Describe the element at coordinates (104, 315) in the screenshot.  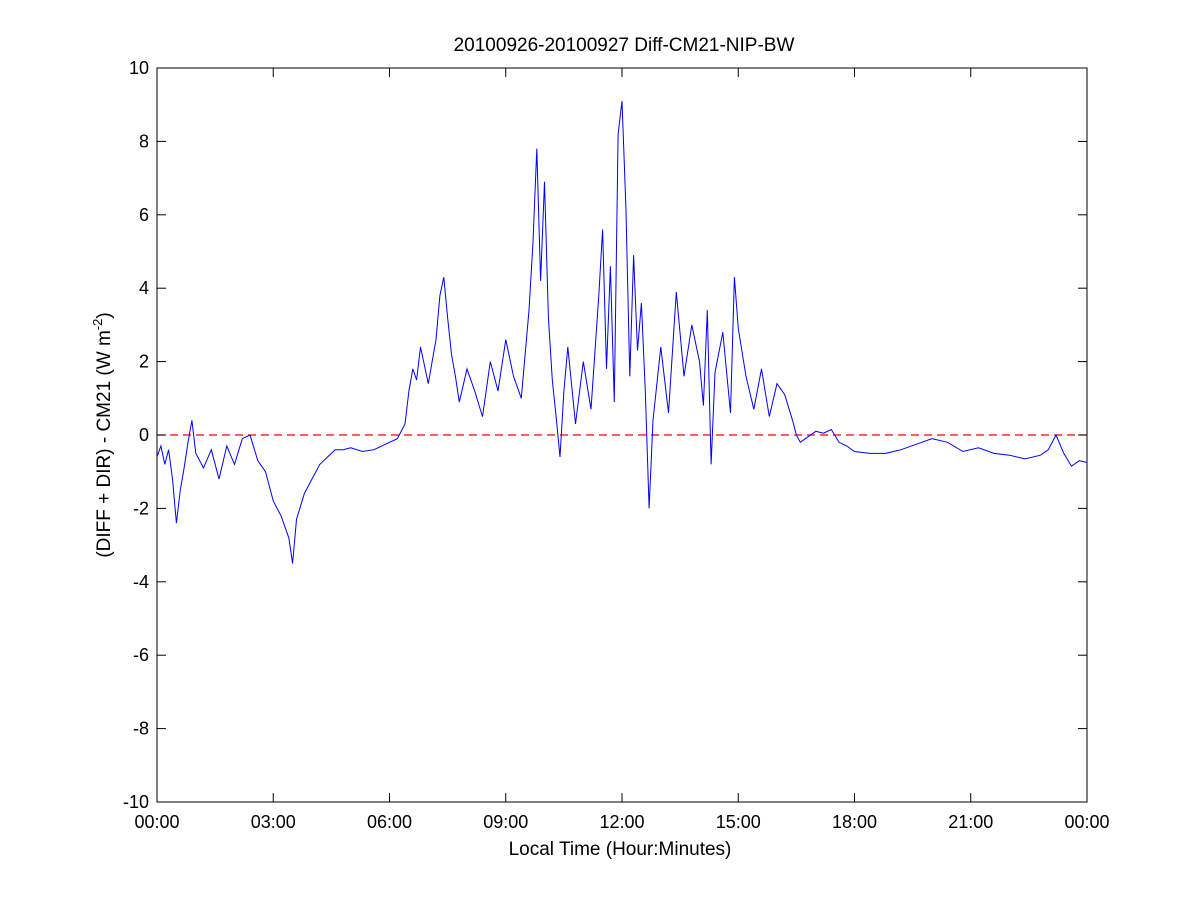
I see `y-axis-label-end: )` at that location.